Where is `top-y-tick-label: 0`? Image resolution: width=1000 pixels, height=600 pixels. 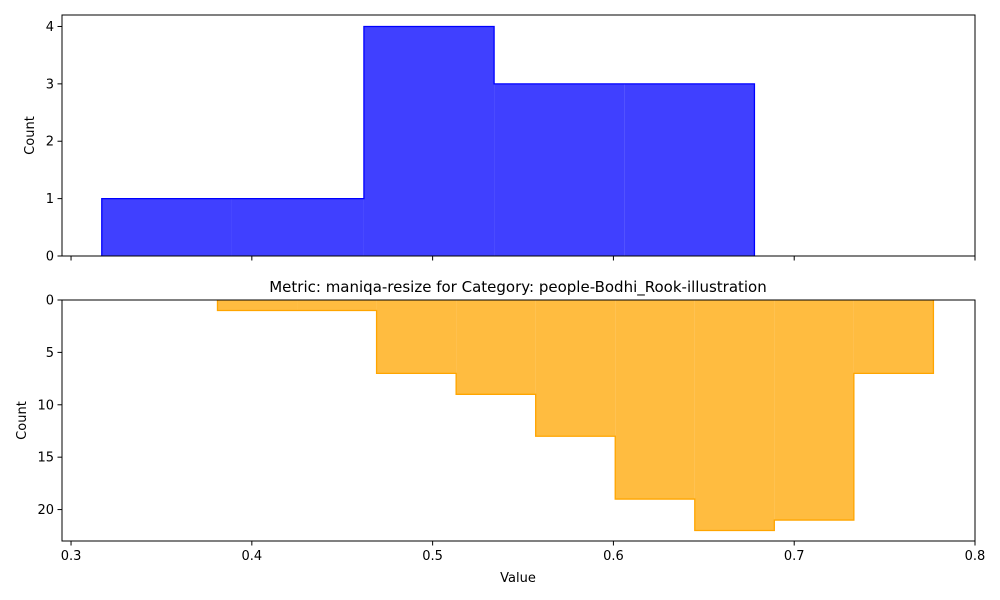
top-y-tick-label: 0 is located at coordinates (50, 257).